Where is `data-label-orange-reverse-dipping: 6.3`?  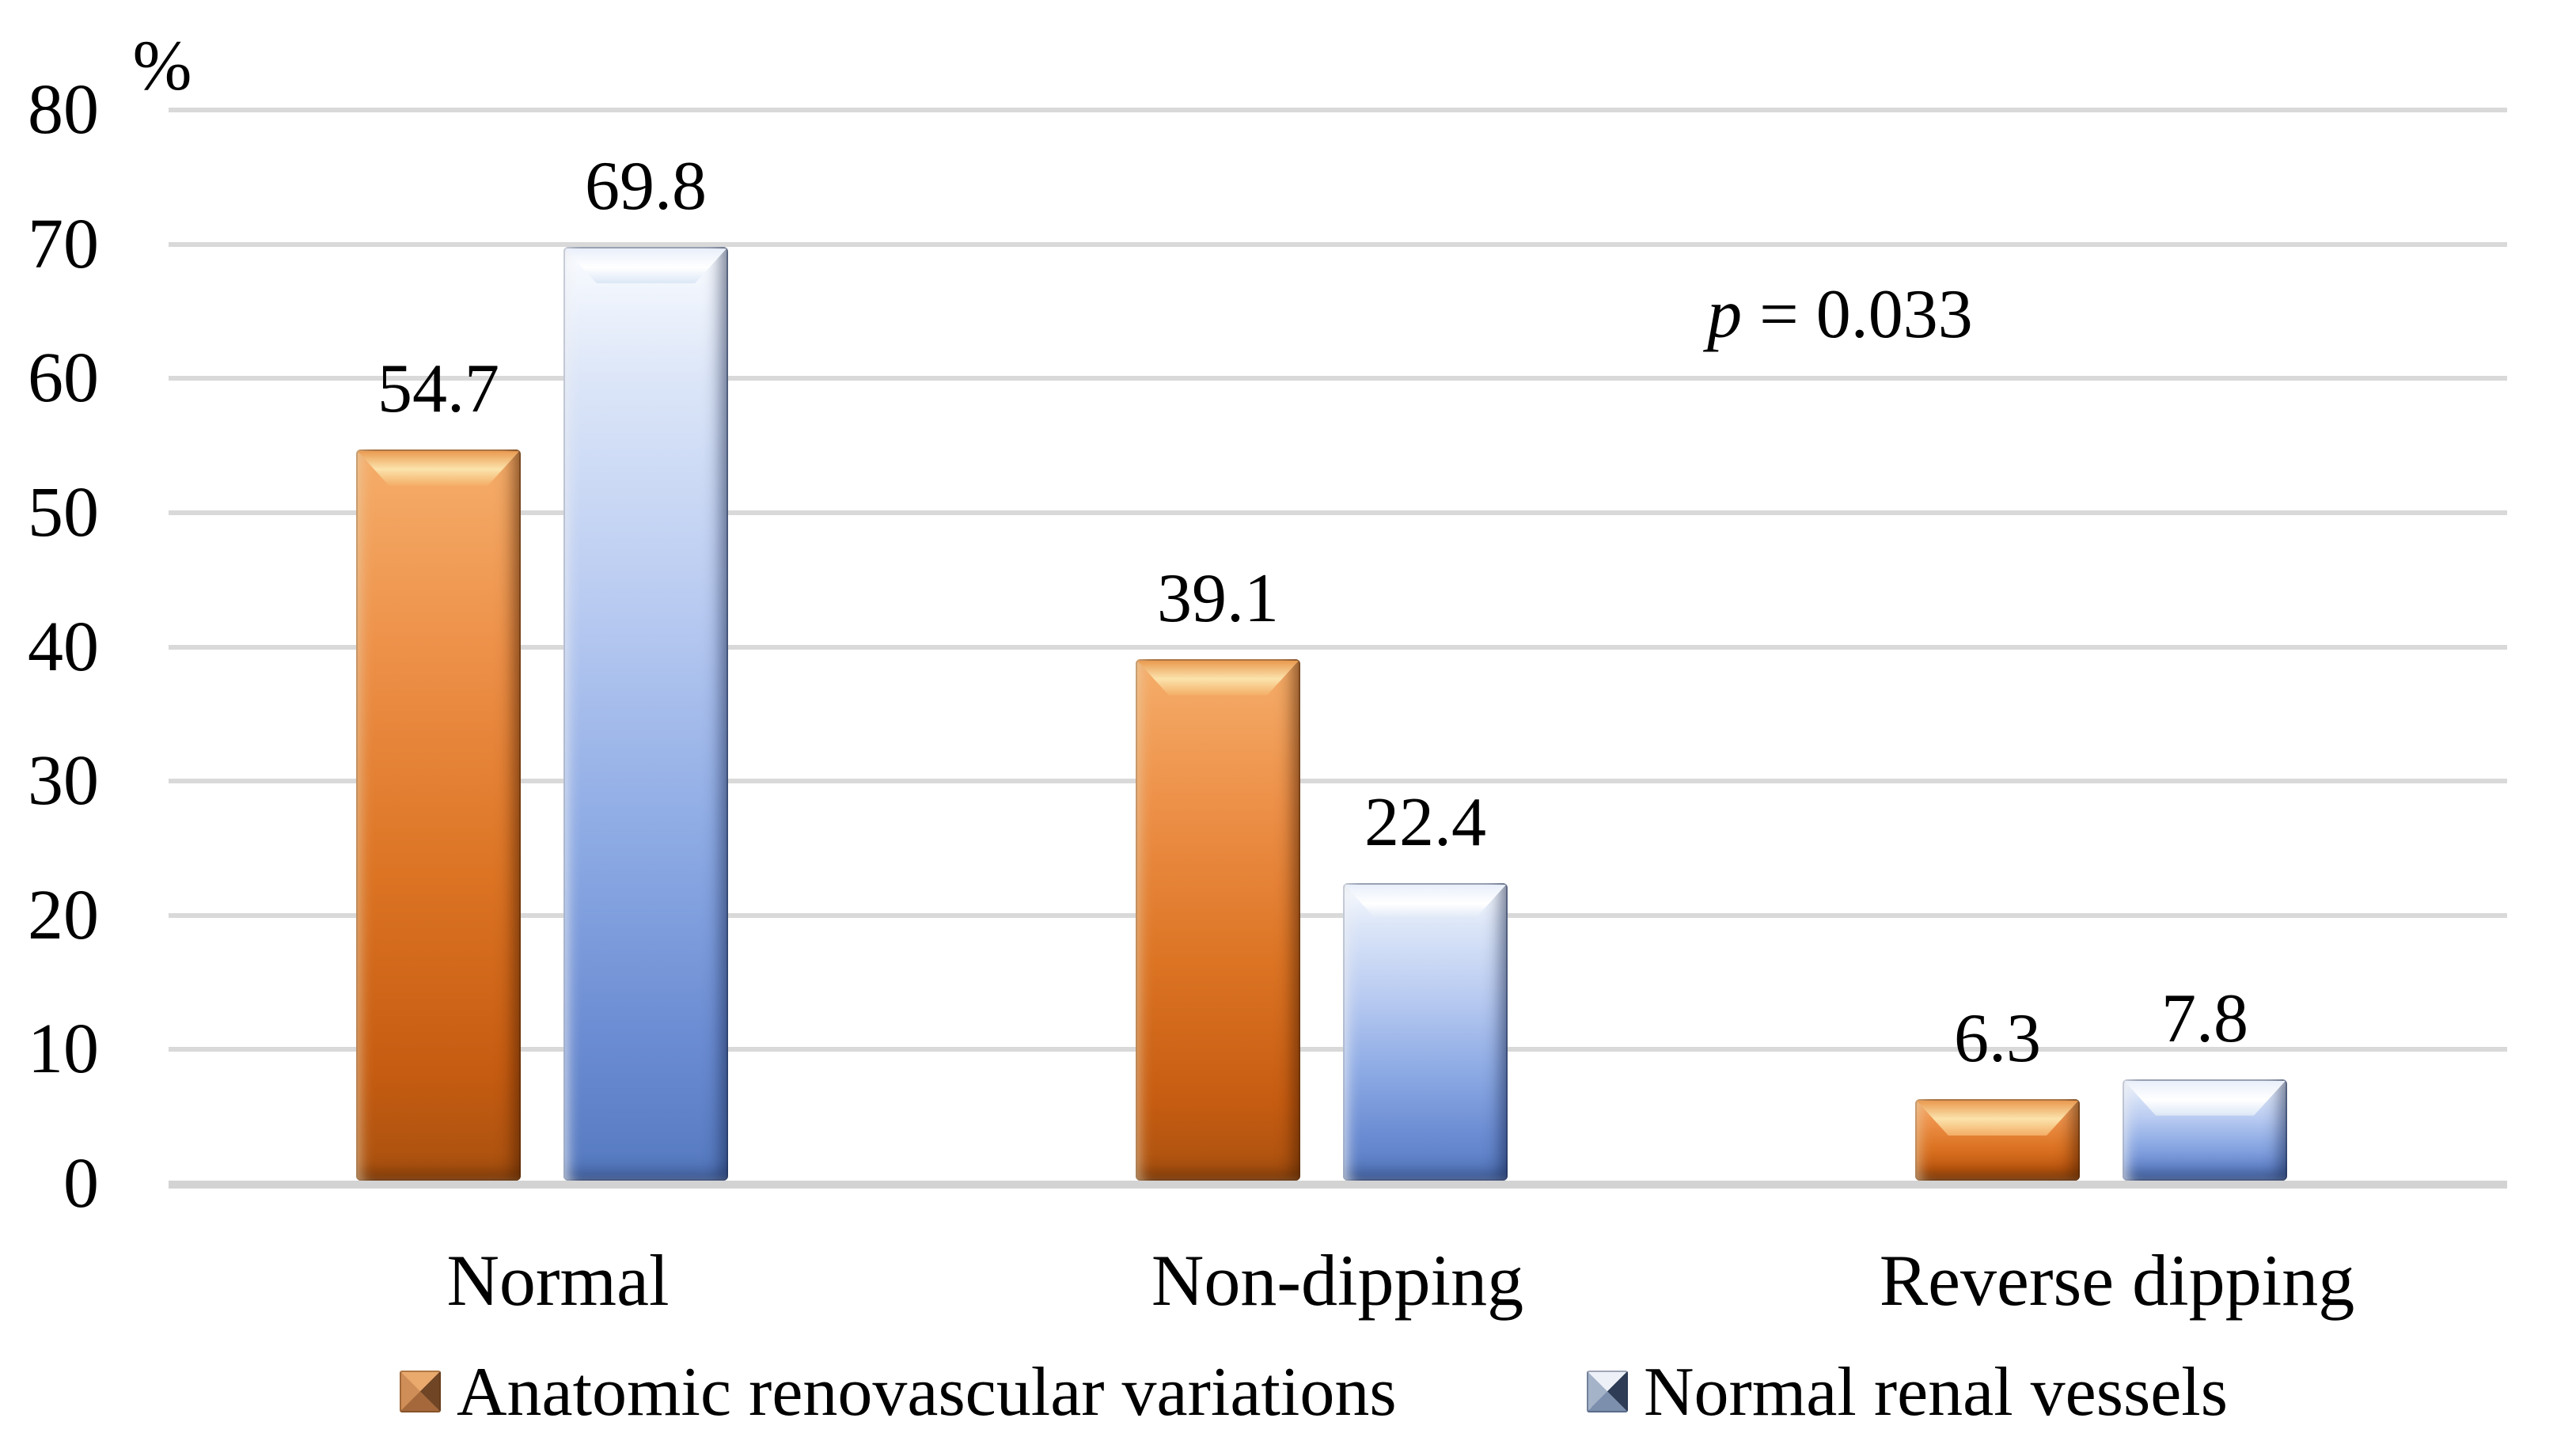 data-label-orange-reverse-dipping: 6.3 is located at coordinates (1997, 1039).